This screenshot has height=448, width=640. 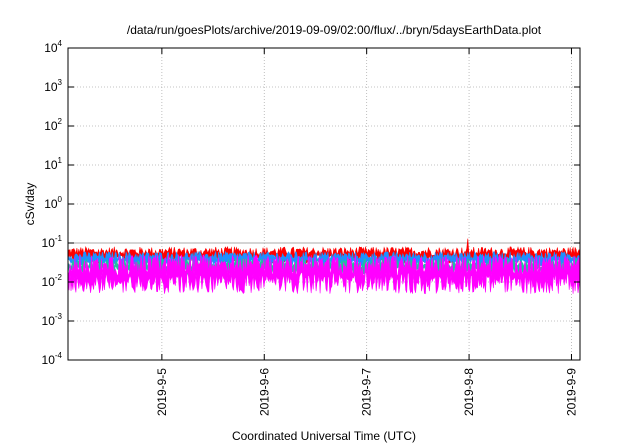 What do you see at coordinates (162, 392) in the screenshot?
I see `x-tick-label: 2019-9-5` at bounding box center [162, 392].